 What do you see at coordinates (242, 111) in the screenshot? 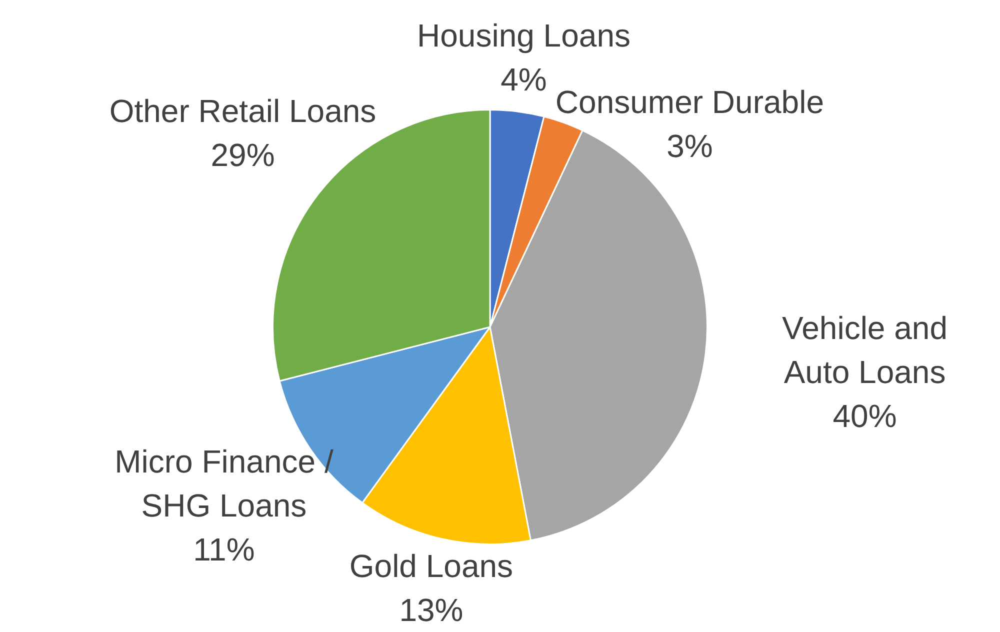
I see `slice-label: Other Retail Loans` at bounding box center [242, 111].